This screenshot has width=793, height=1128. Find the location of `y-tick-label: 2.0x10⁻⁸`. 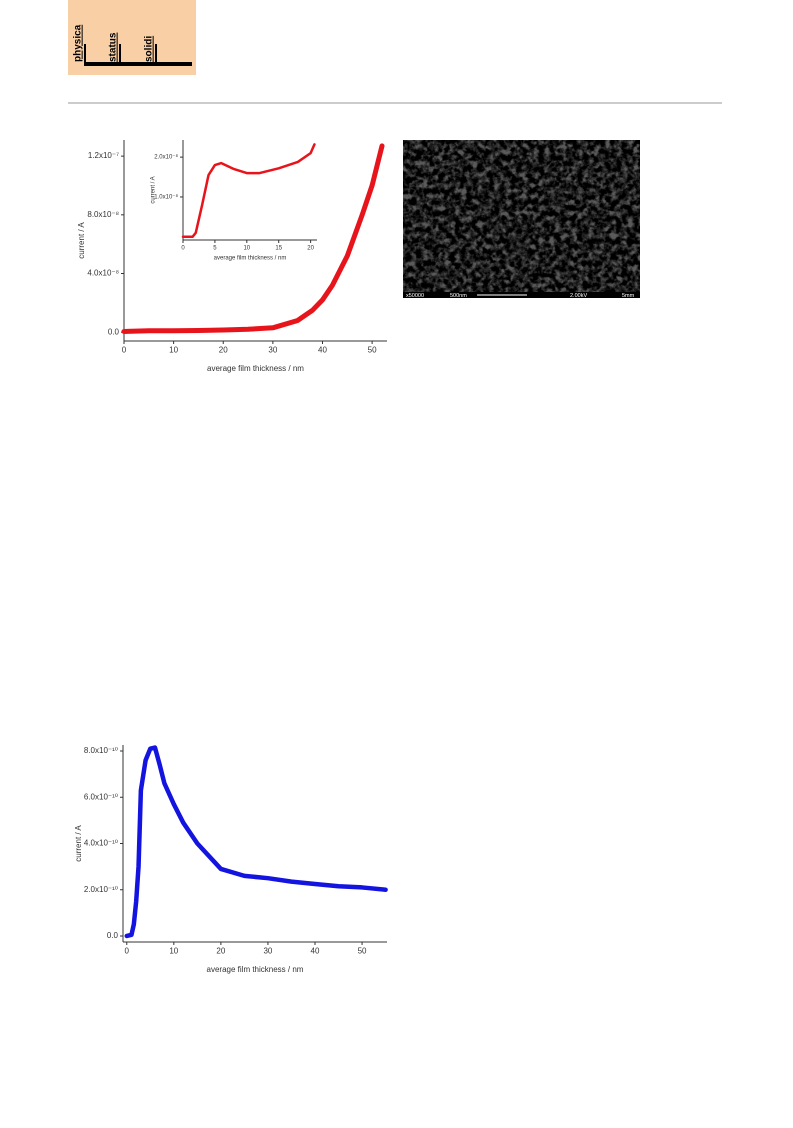

y-tick-label: 2.0x10⁻⁸ is located at coordinates (166, 157).